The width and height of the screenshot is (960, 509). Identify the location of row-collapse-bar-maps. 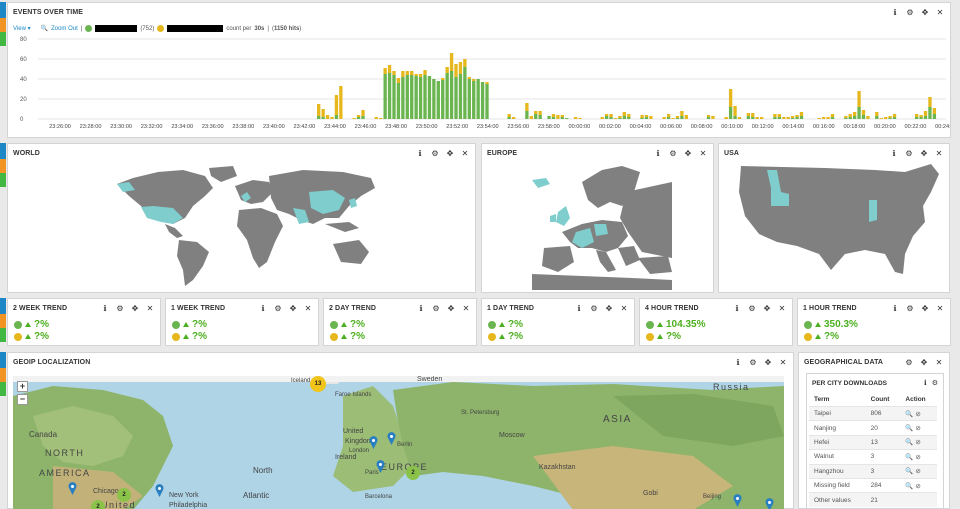
(3, 165).